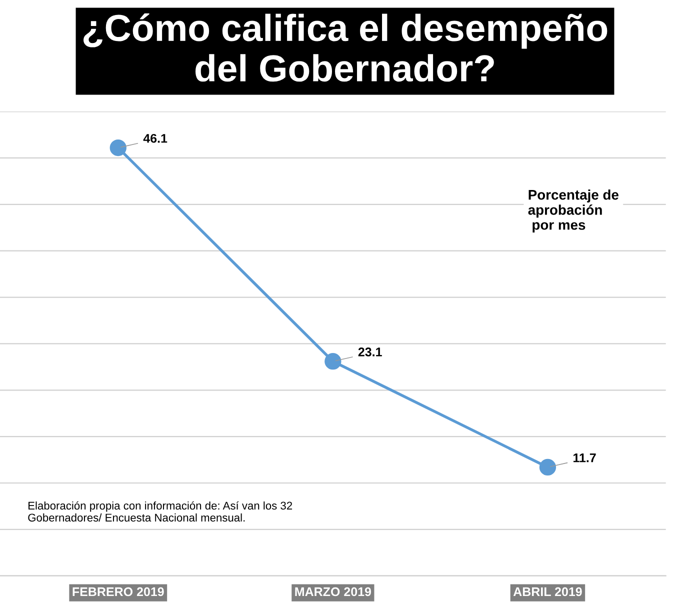  What do you see at coordinates (370, 352) in the screenshot?
I see `data-label: 23.1` at bounding box center [370, 352].